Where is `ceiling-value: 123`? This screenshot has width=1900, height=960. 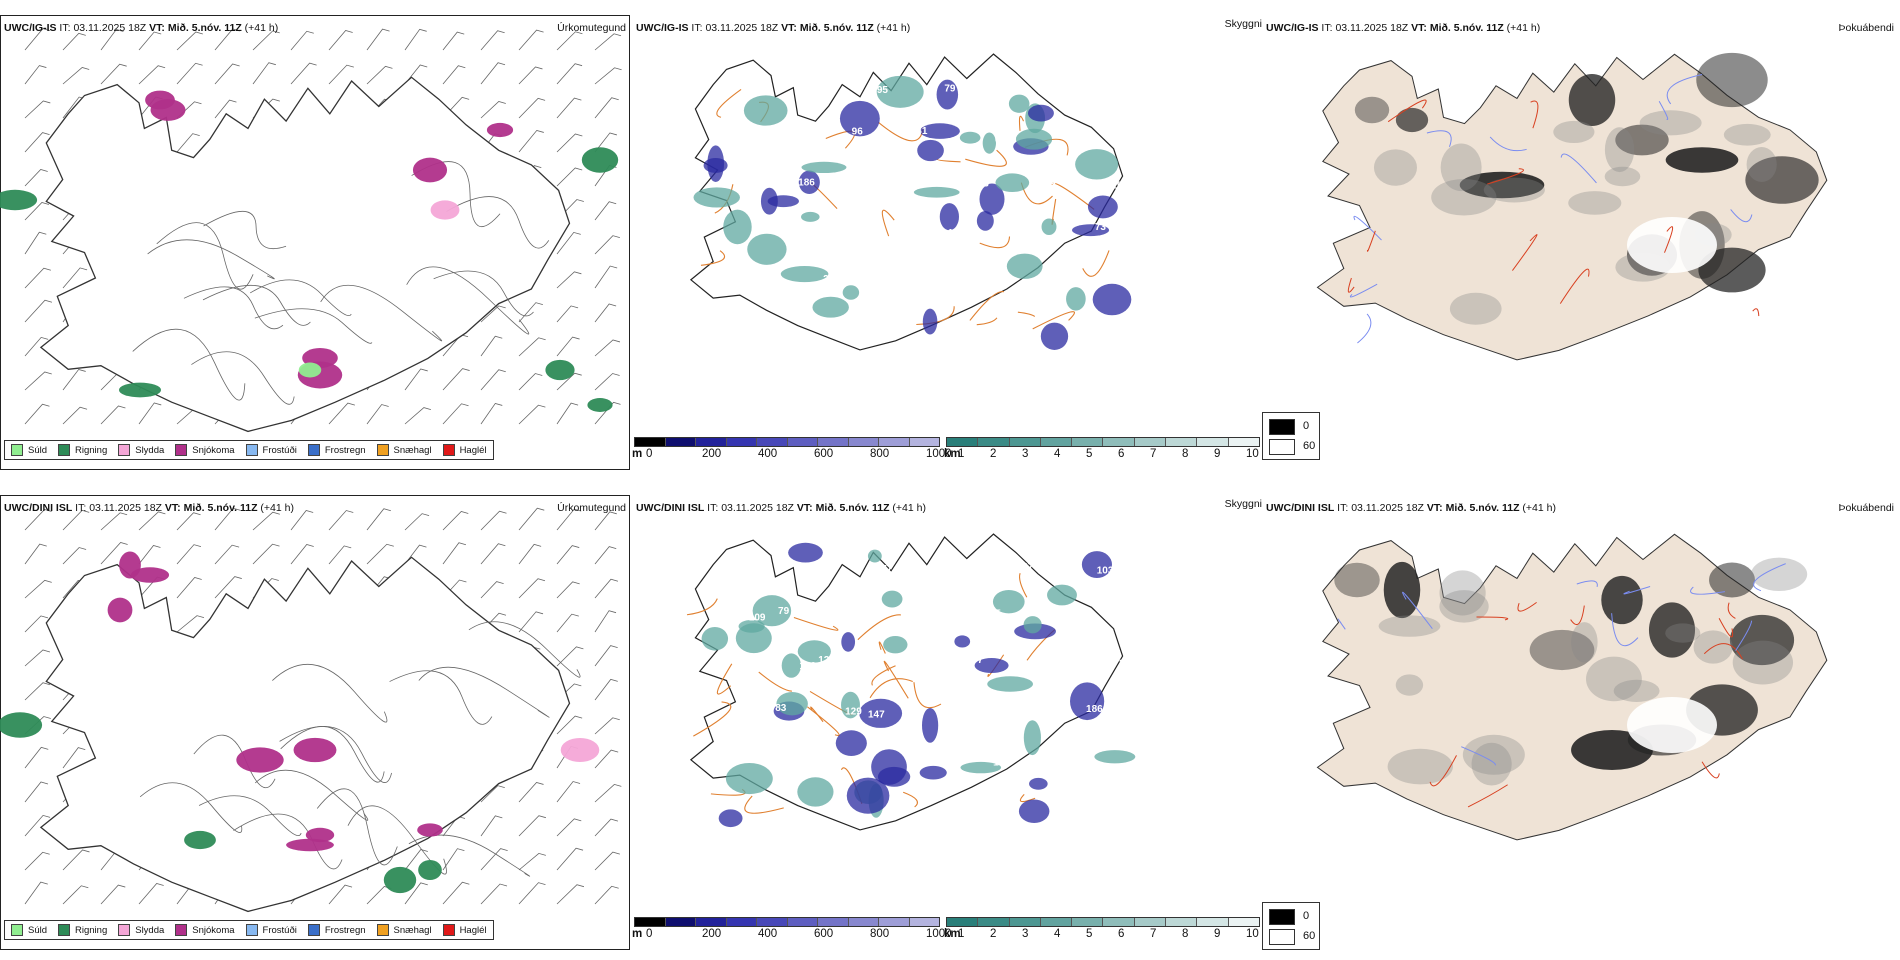 ceiling-value: 123 is located at coordinates (826, 660).